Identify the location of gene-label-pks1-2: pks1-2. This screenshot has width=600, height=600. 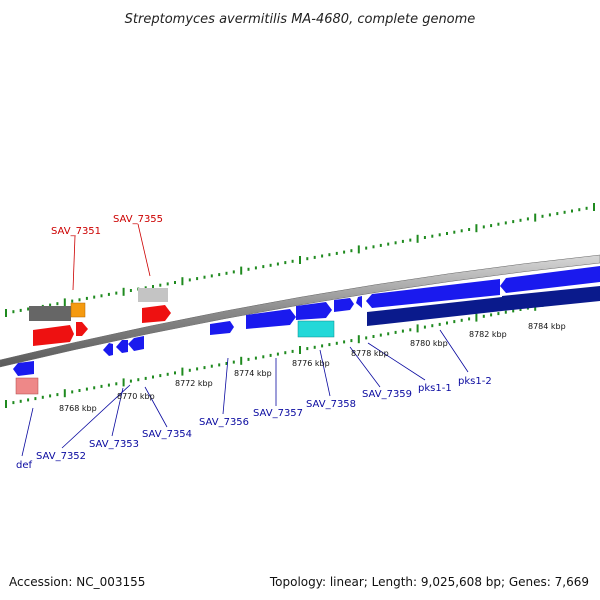
(475, 381).